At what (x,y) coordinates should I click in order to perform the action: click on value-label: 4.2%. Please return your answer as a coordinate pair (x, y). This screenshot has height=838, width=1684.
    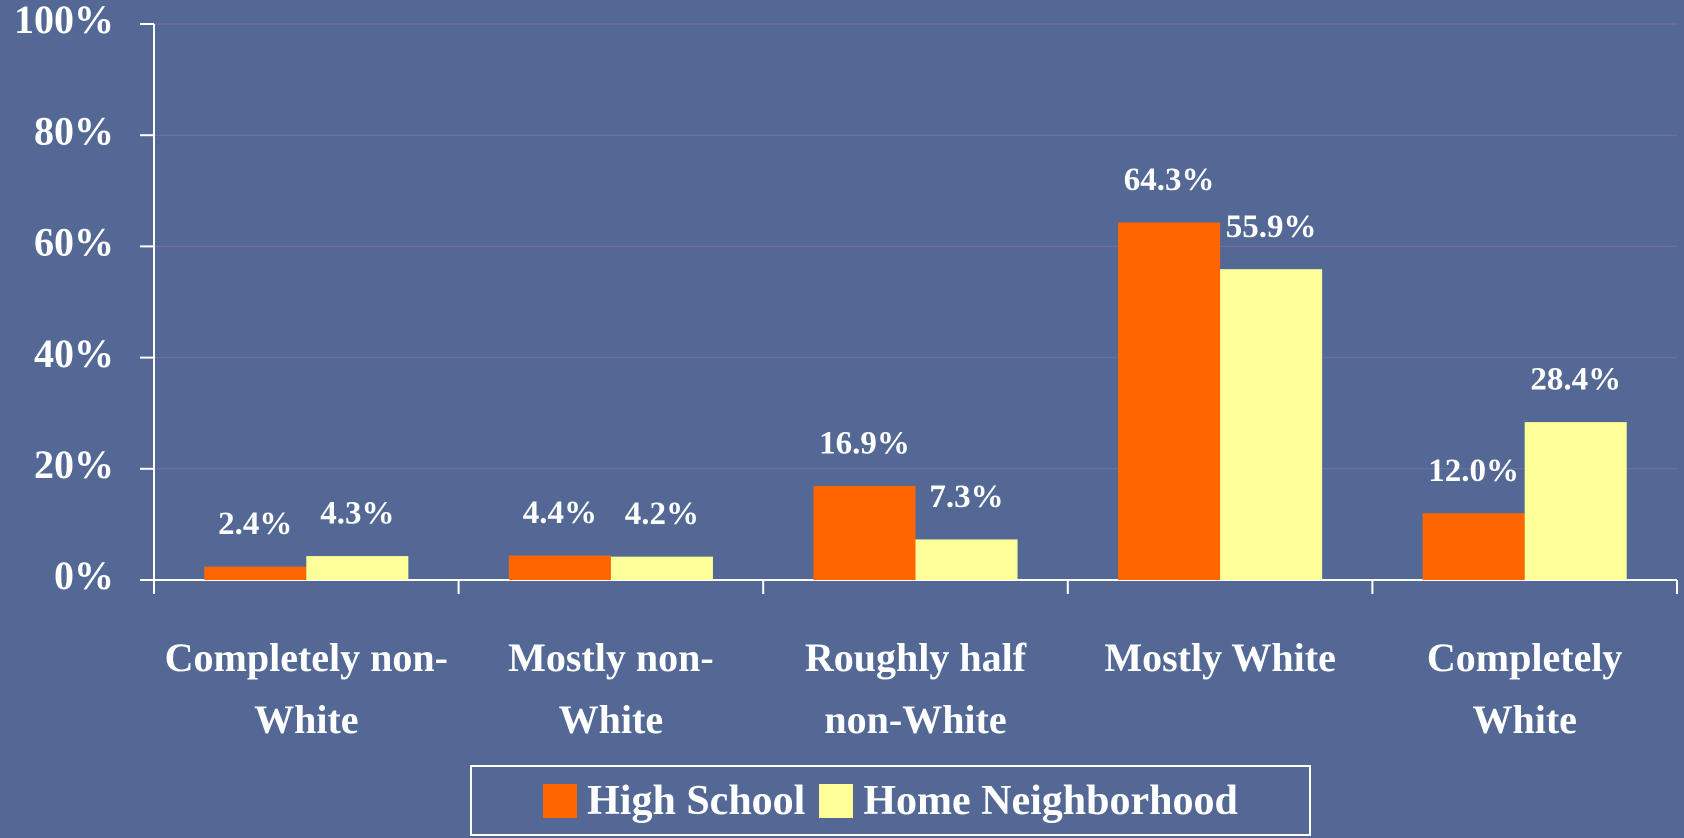
    Looking at the image, I should click on (662, 514).